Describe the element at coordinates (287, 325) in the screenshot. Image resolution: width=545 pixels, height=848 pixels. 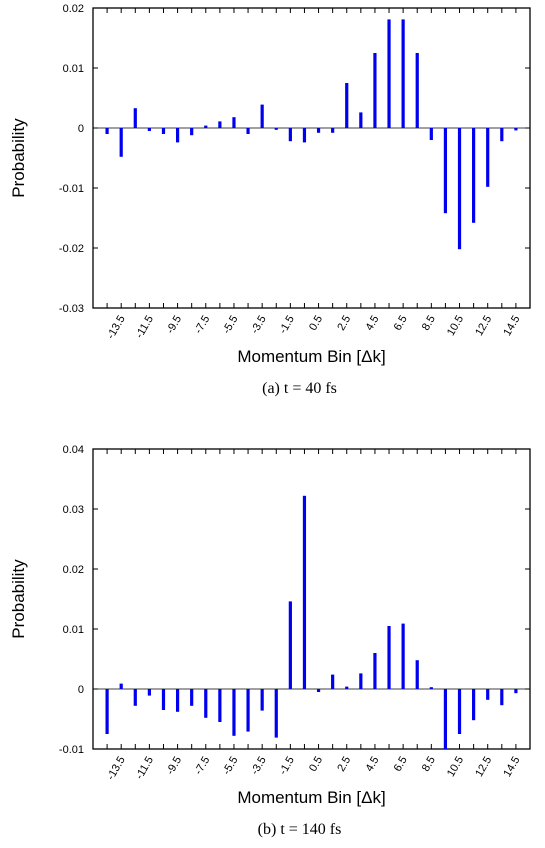
I see `x-tick-label: -1.5` at that location.